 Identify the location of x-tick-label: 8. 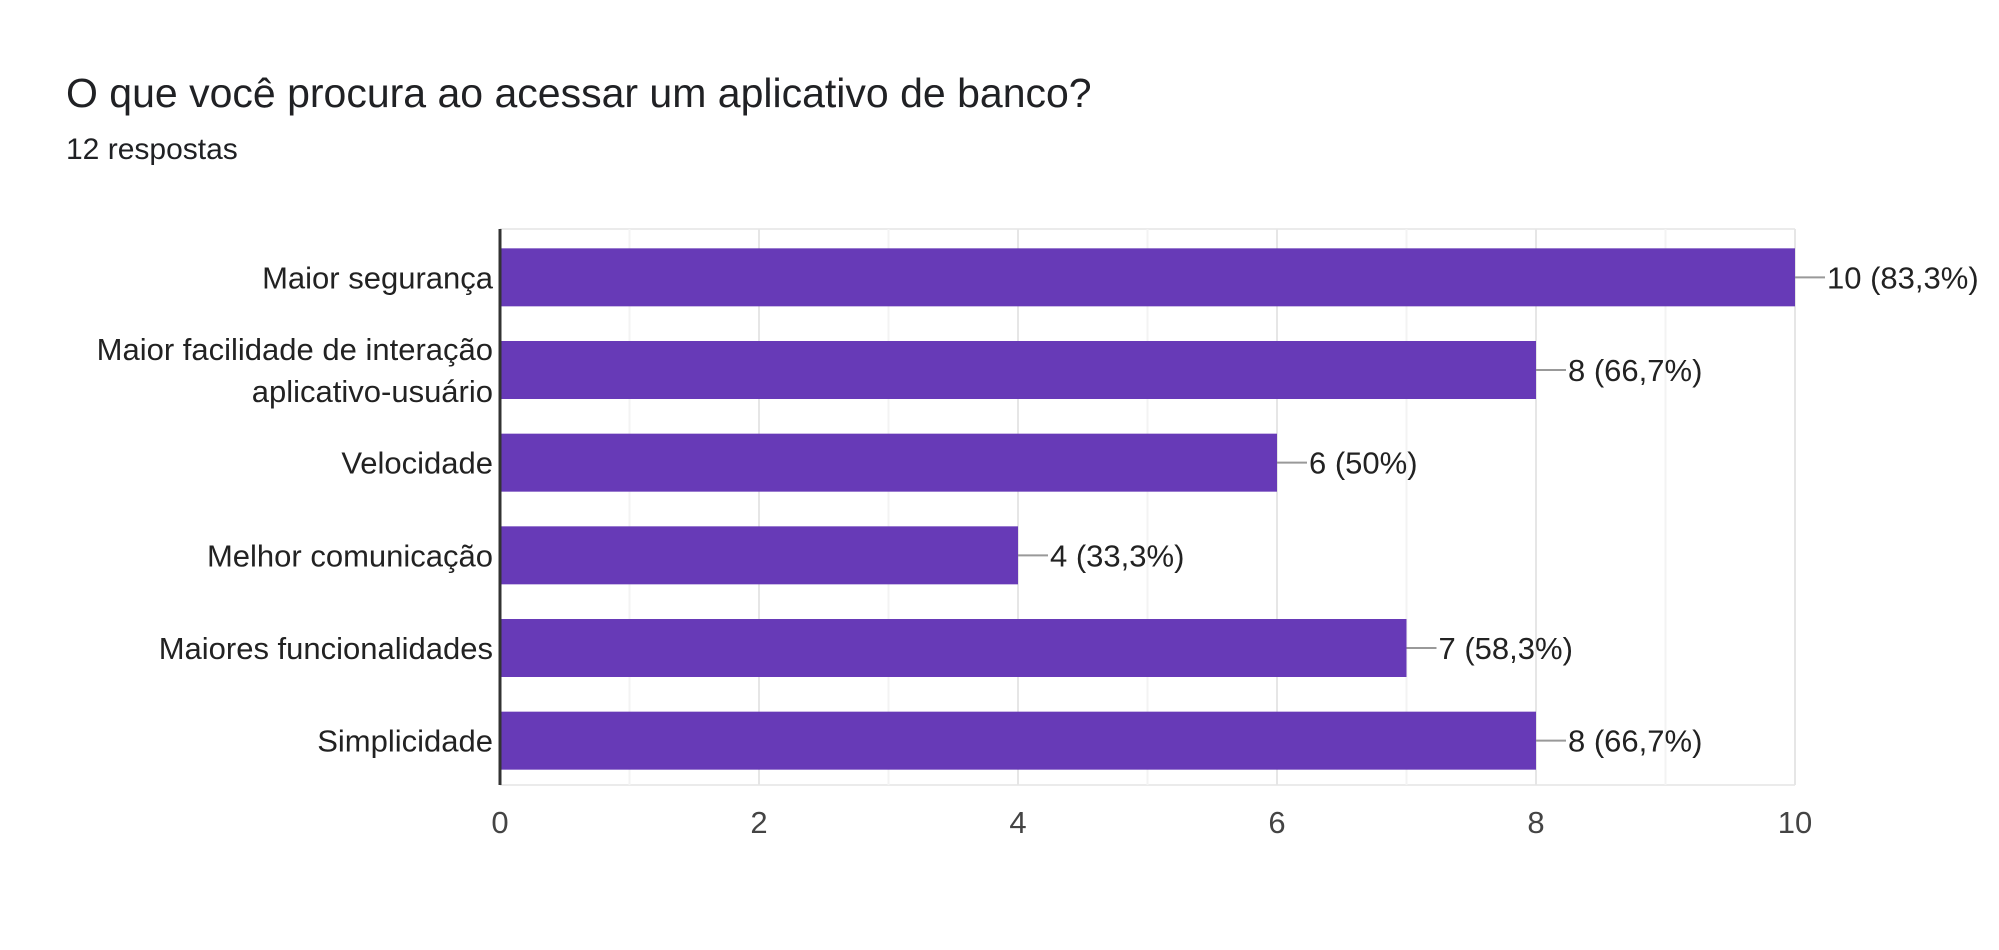
(1535, 822).